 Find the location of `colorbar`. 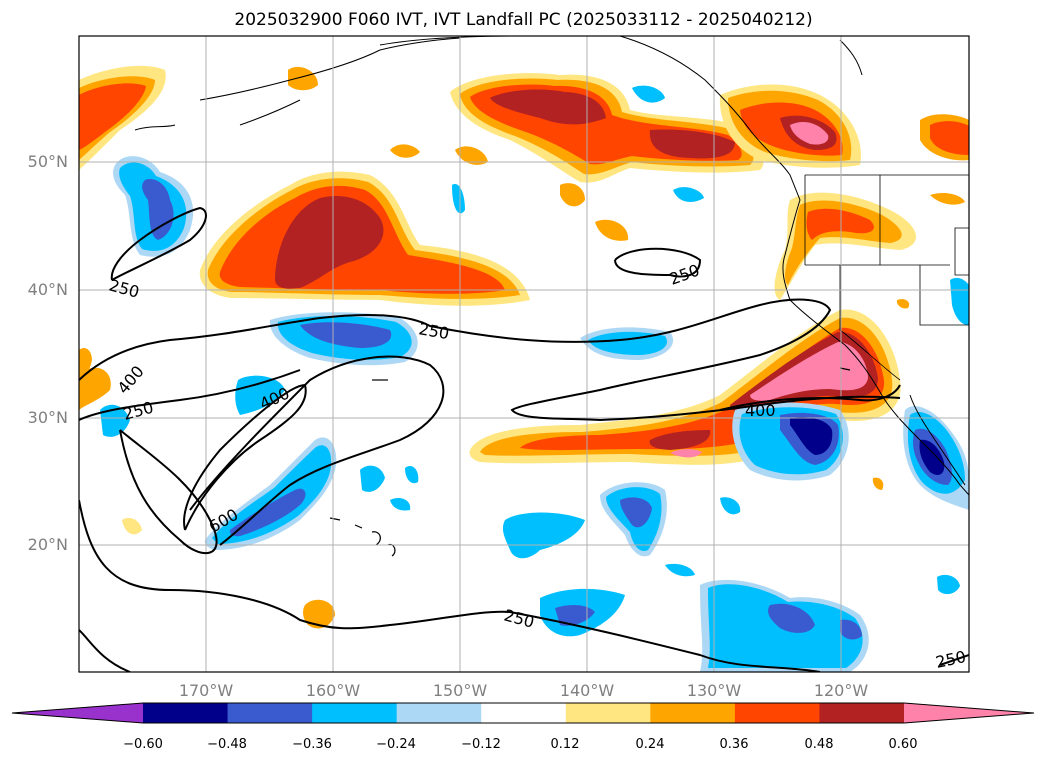

colorbar is located at coordinates (523, 713).